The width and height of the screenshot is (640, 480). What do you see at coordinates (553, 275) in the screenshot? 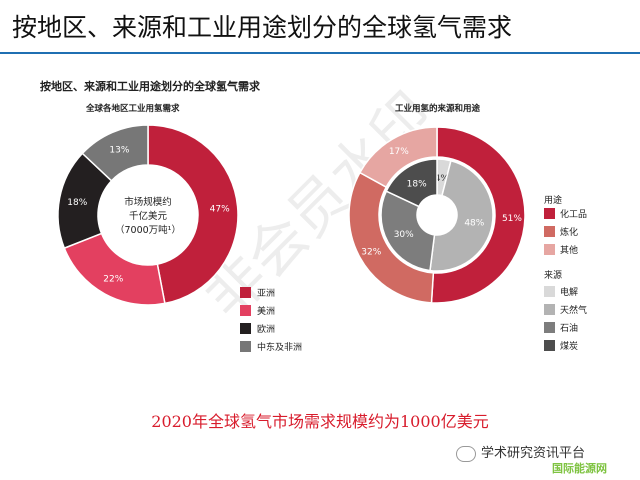
I see `source-legend-title: 来源` at bounding box center [553, 275].